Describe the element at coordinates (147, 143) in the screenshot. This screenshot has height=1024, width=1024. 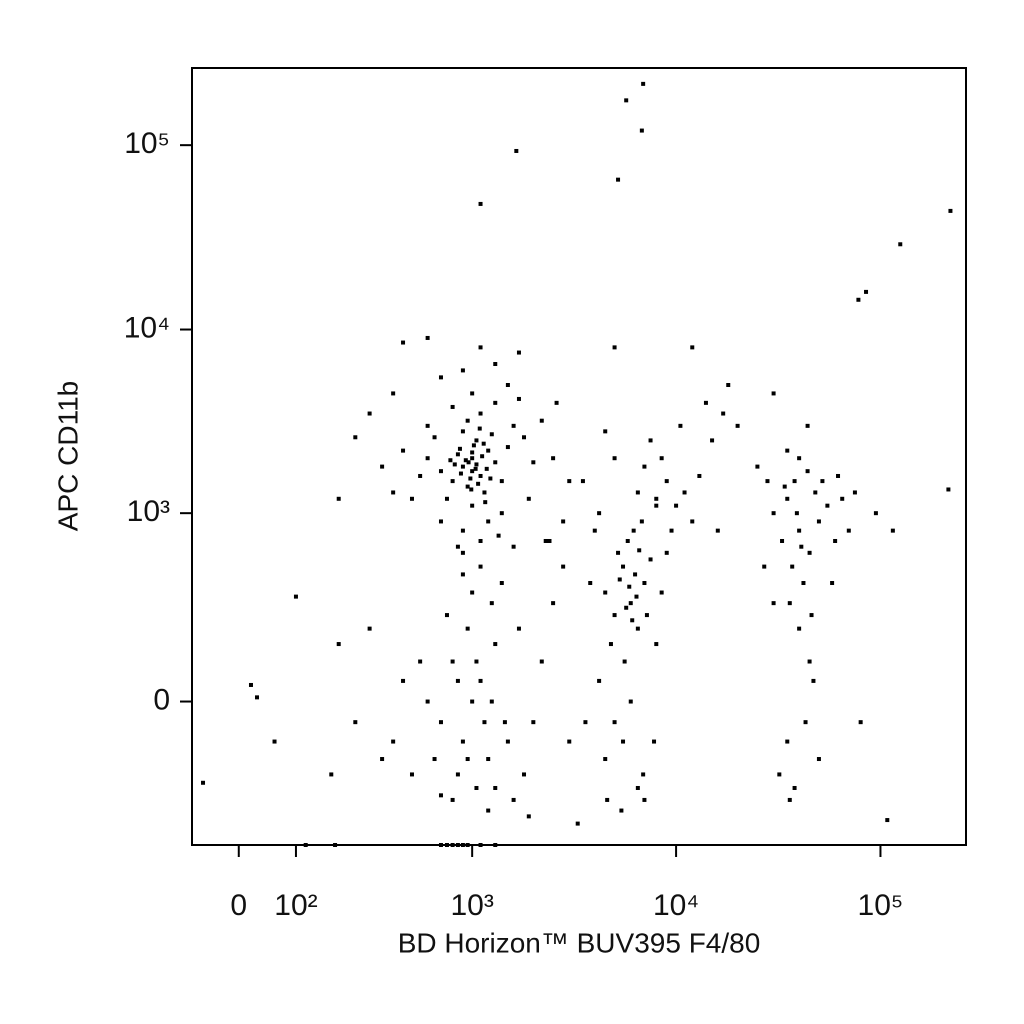
I see `y-tick-label: 10⁵` at that location.